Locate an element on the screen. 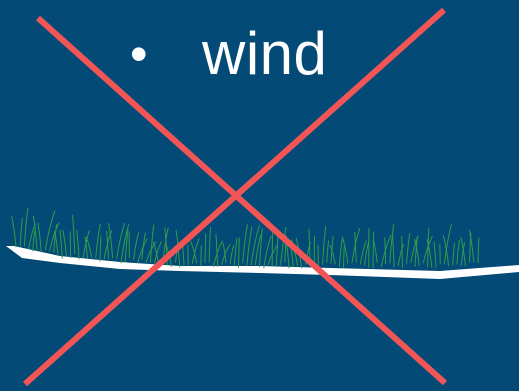  bullet-text: wind is located at coordinates (265, 53).